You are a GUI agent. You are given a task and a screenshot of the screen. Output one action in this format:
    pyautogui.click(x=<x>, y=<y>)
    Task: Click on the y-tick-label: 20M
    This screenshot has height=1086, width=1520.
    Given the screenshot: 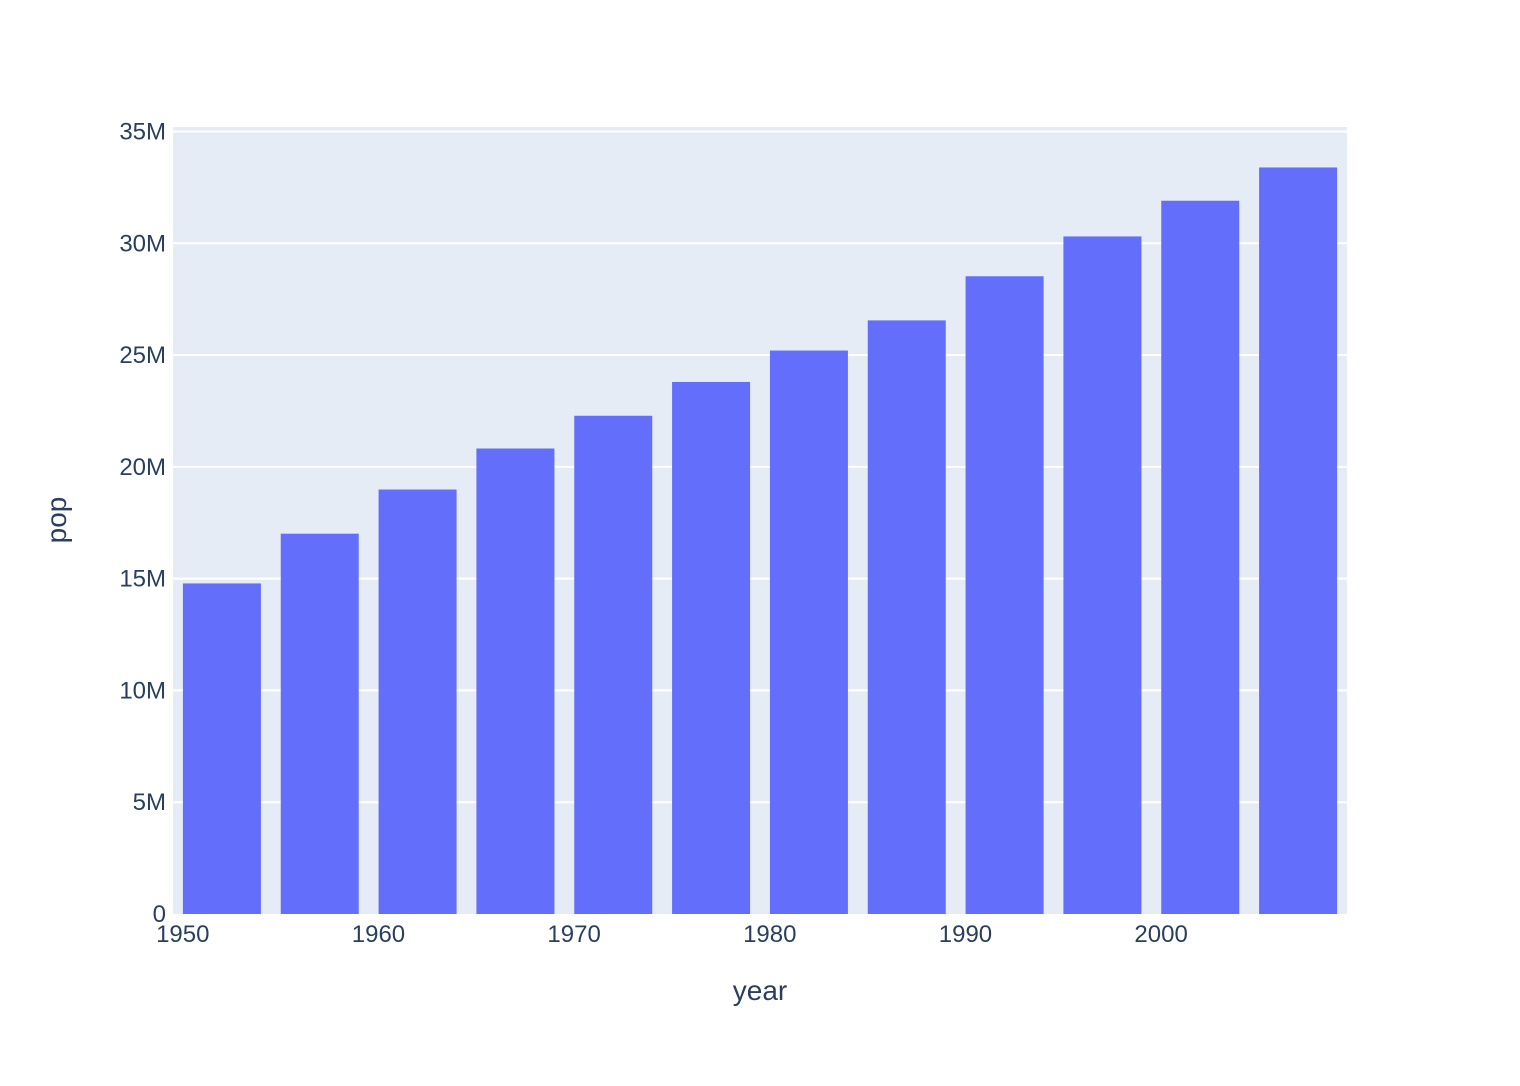 What is the action you would take?
    pyautogui.click(x=142, y=467)
    